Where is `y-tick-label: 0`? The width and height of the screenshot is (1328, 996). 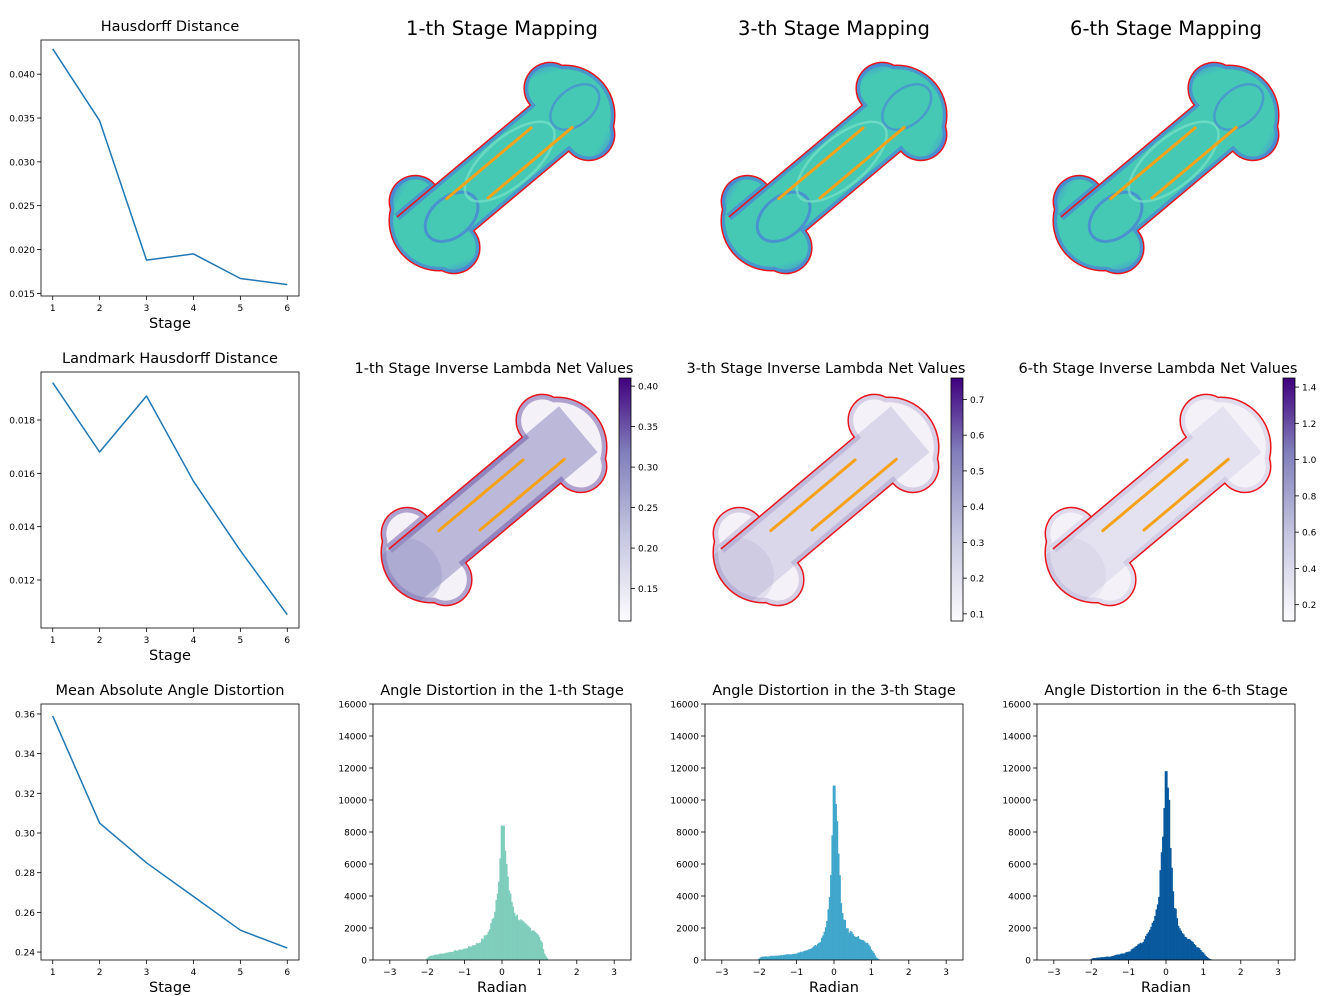 y-tick-label: 0 is located at coordinates (696, 962).